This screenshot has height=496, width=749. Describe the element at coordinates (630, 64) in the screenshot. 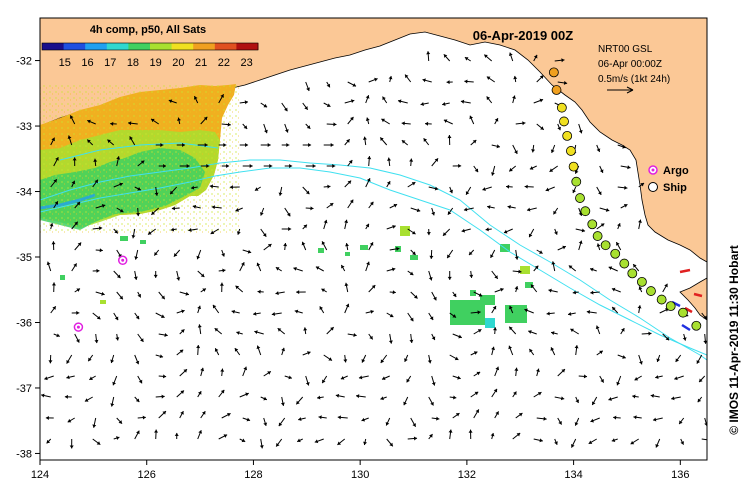

I see `info-line2: 06-Apr 00:00Z` at that location.